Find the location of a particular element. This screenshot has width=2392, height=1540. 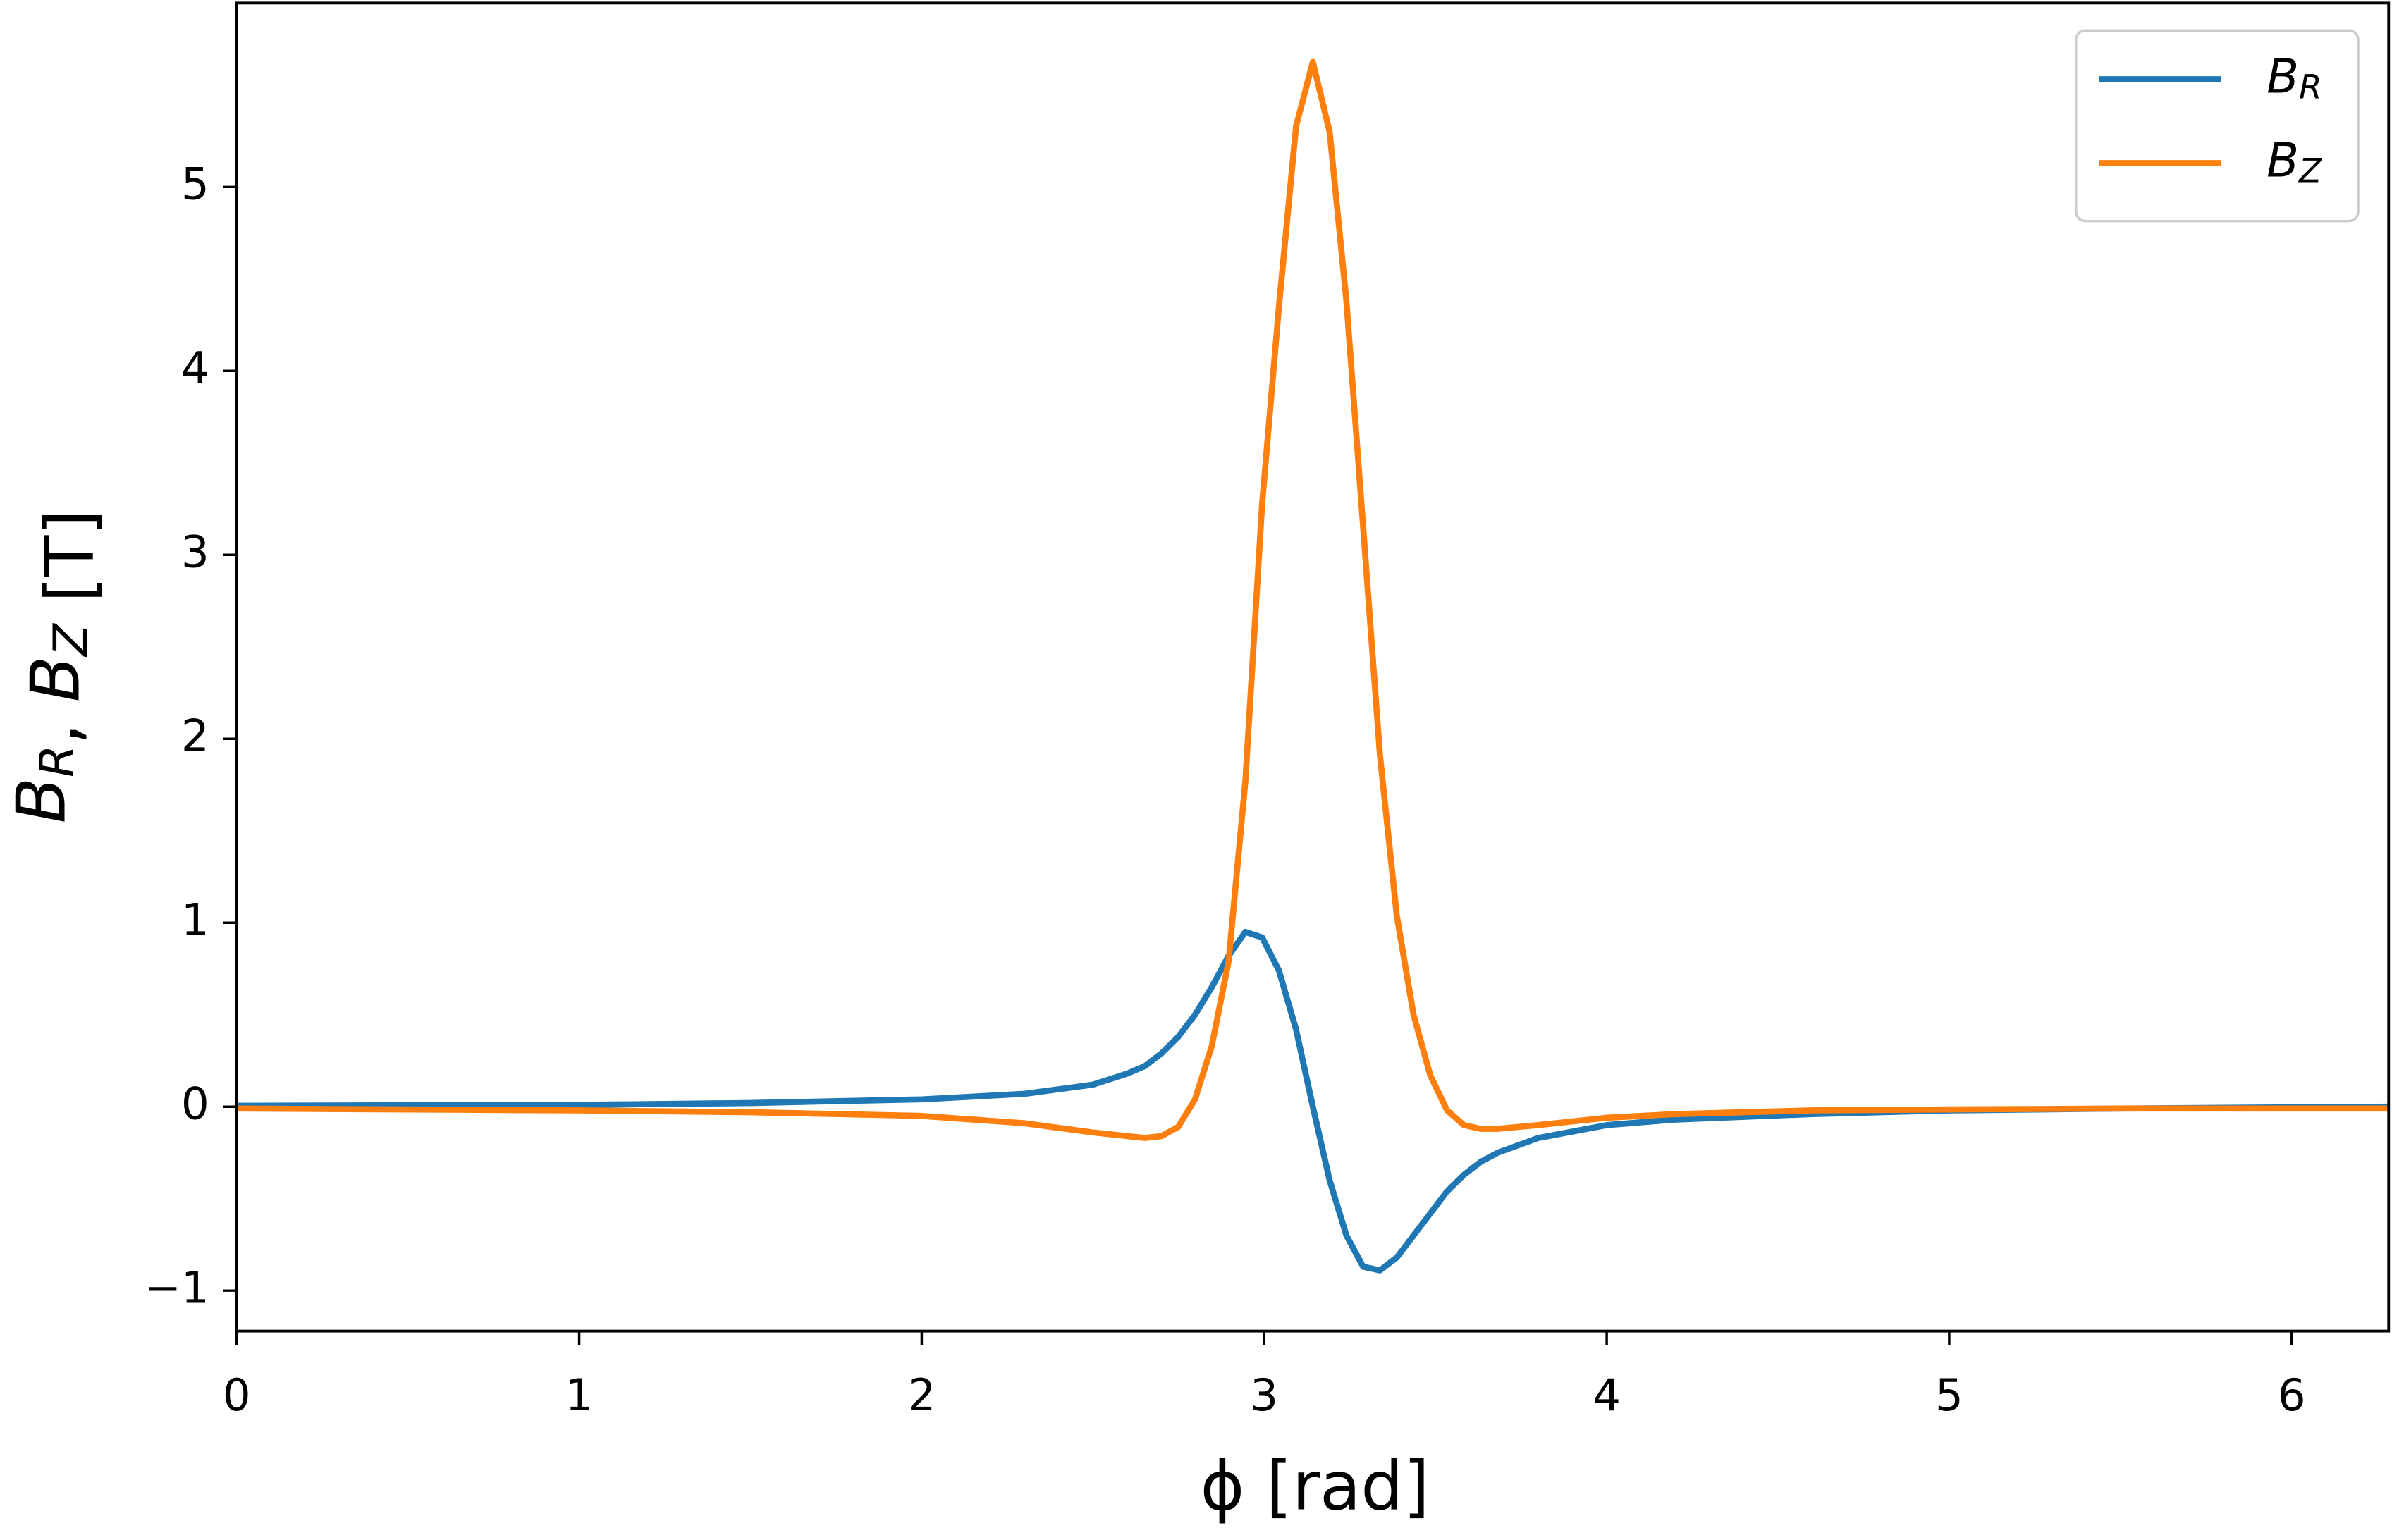

x-tick-label: 5 is located at coordinates (1949, 1395).